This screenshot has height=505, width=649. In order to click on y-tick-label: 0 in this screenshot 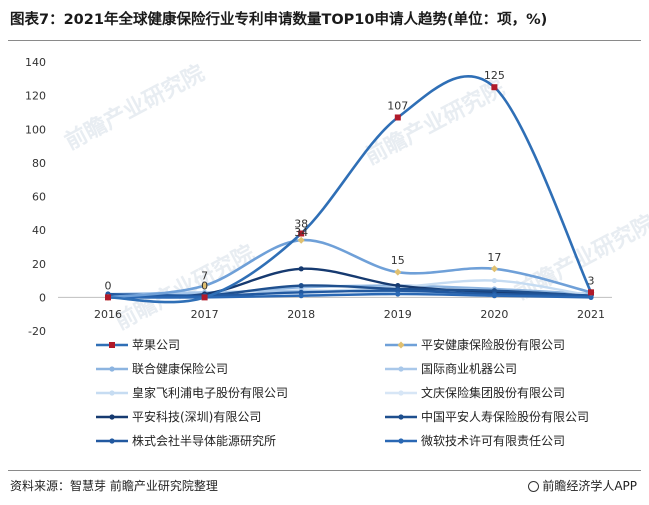, I will do `click(42, 297)`.